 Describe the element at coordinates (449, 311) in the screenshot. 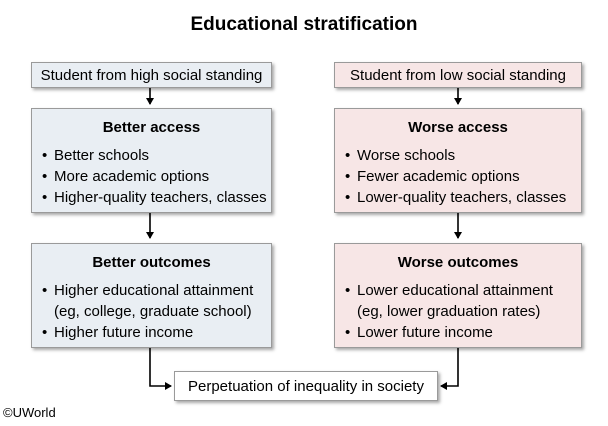

I see `list-item-text: (eg, lower graduation rates)` at that location.